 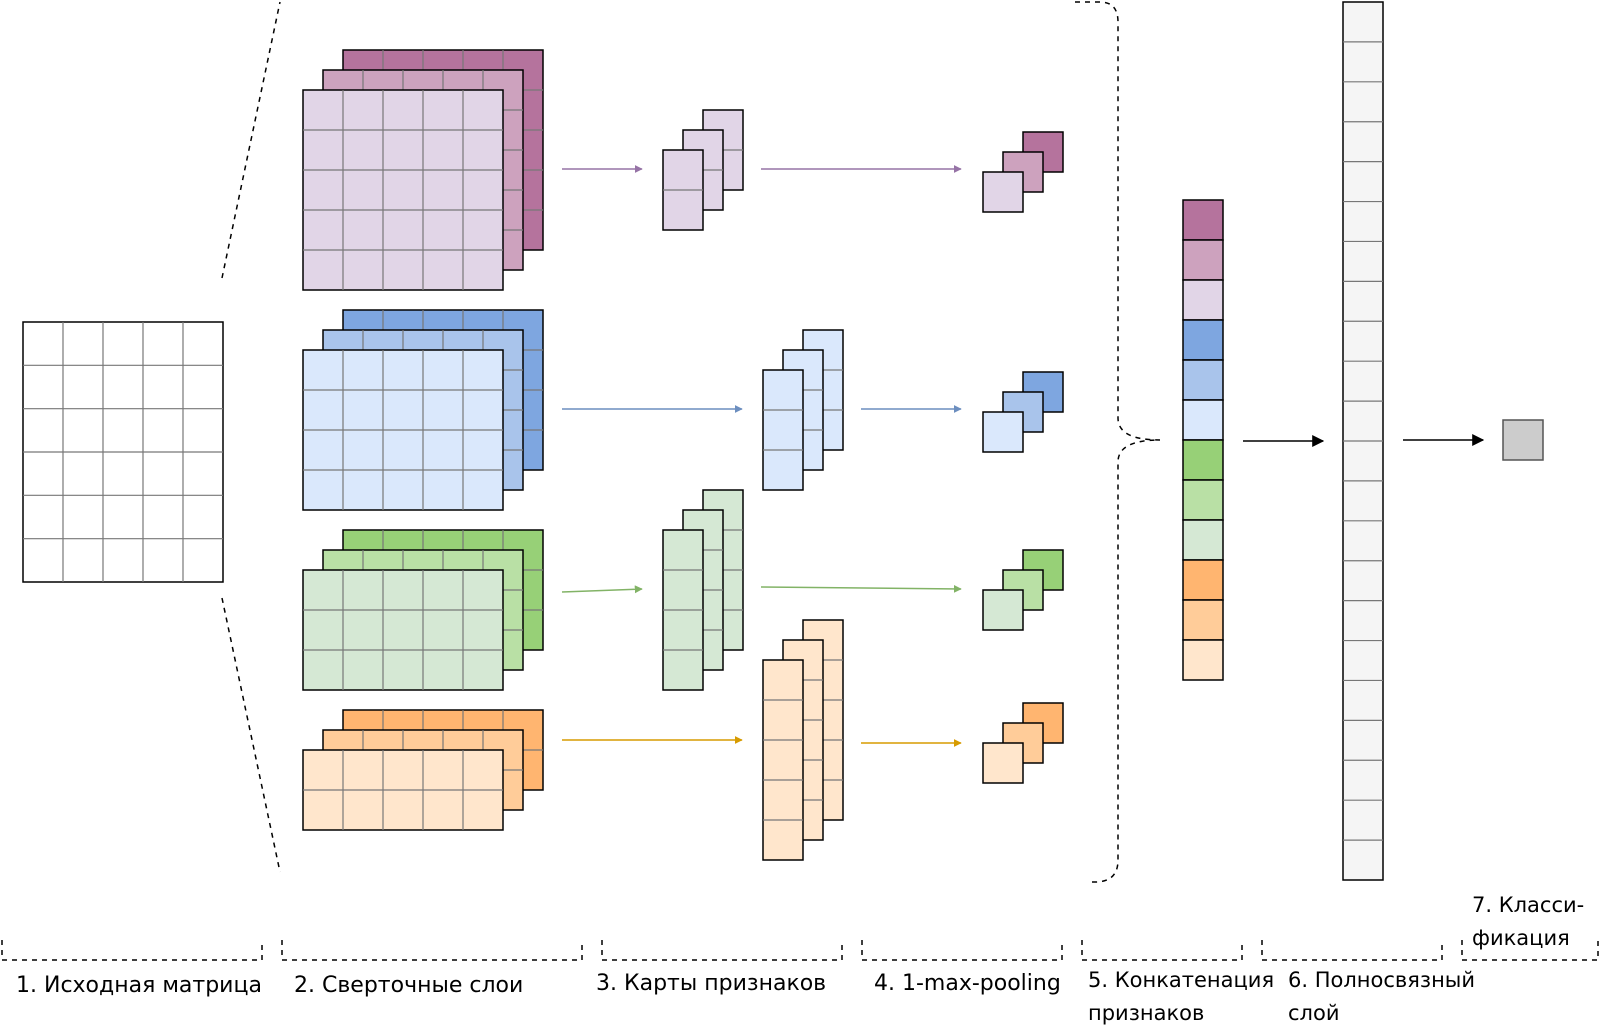 I want to click on concat-cell-green-mid, so click(x=1203, y=500).